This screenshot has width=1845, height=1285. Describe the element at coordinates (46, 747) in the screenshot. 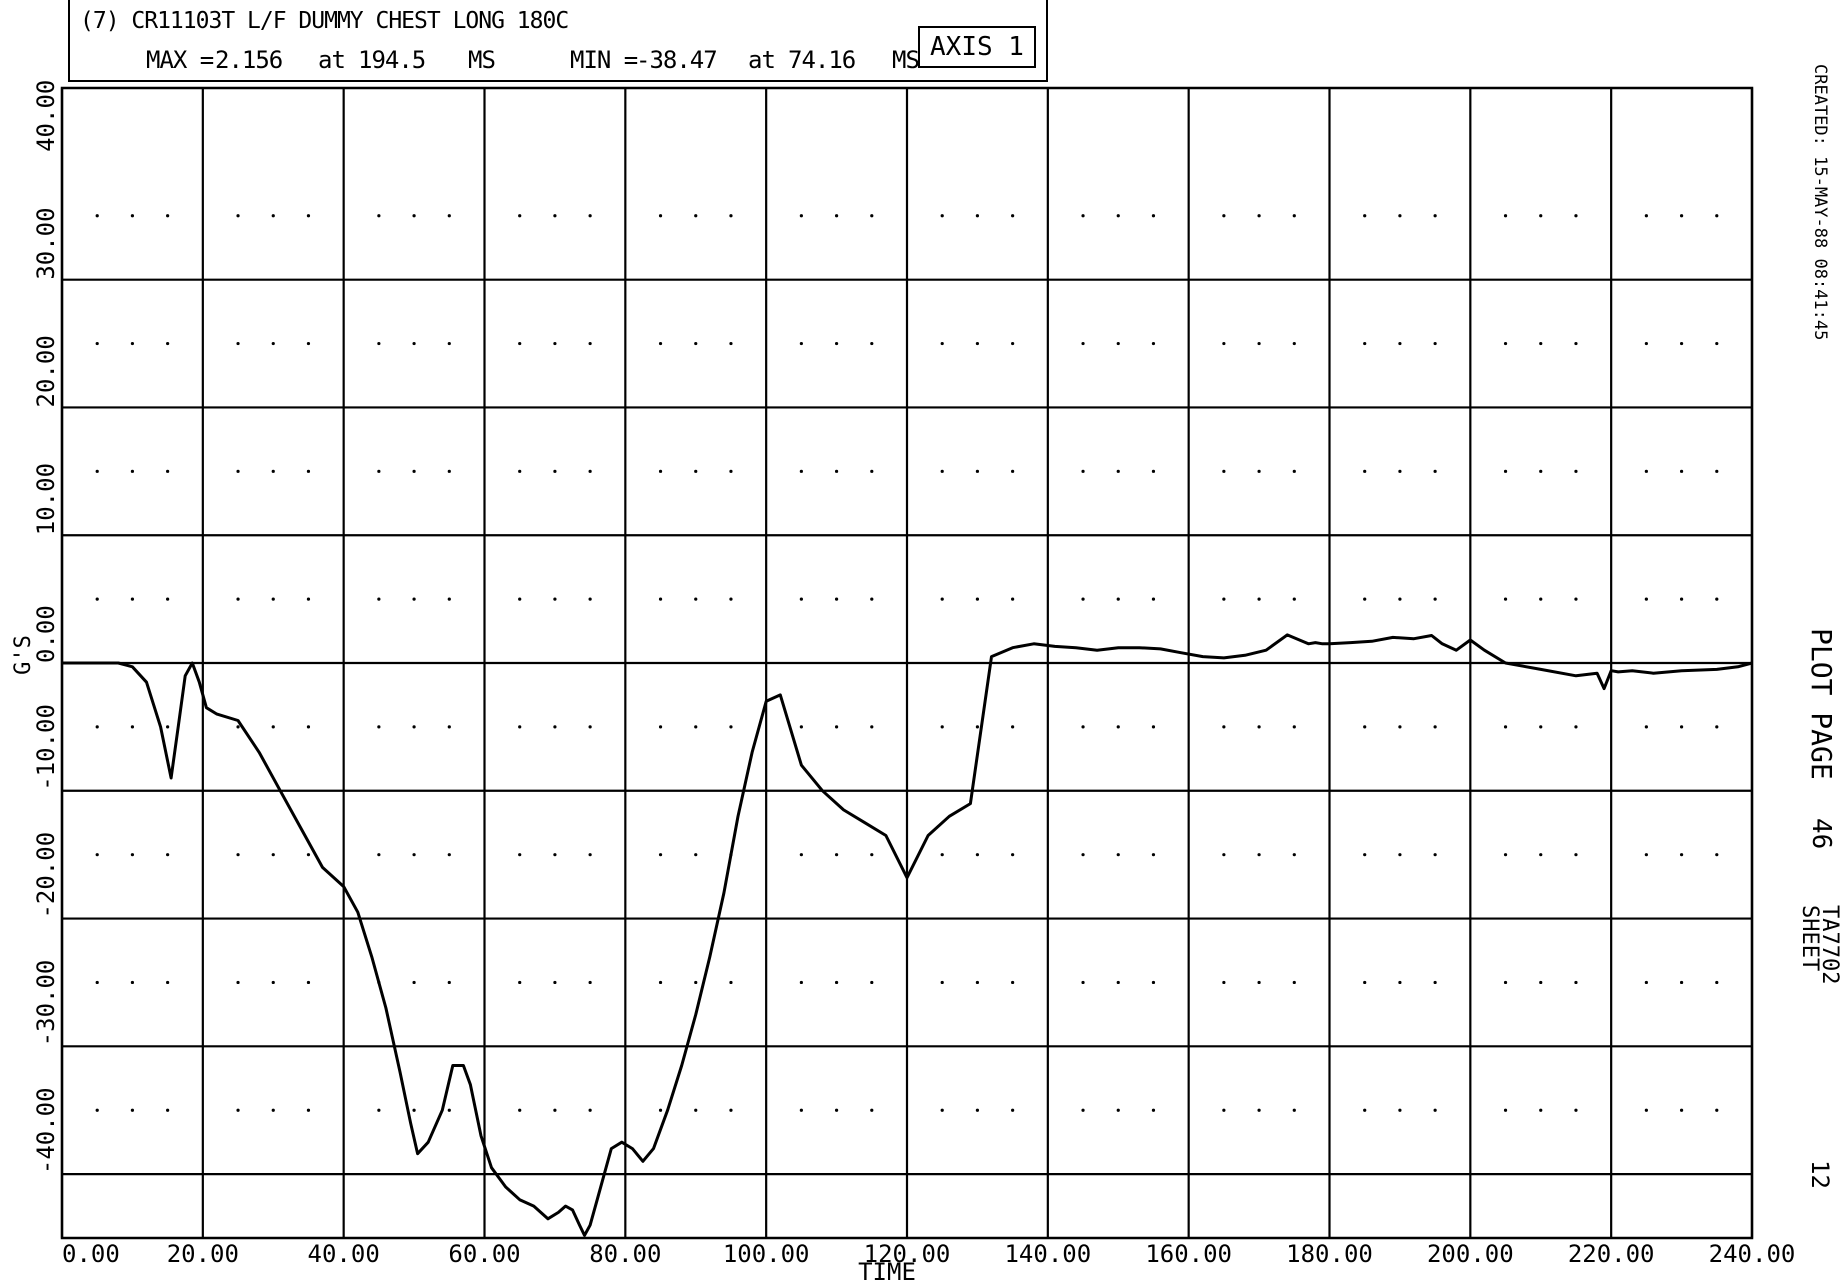

I see `y-tick-label: -10.00` at that location.